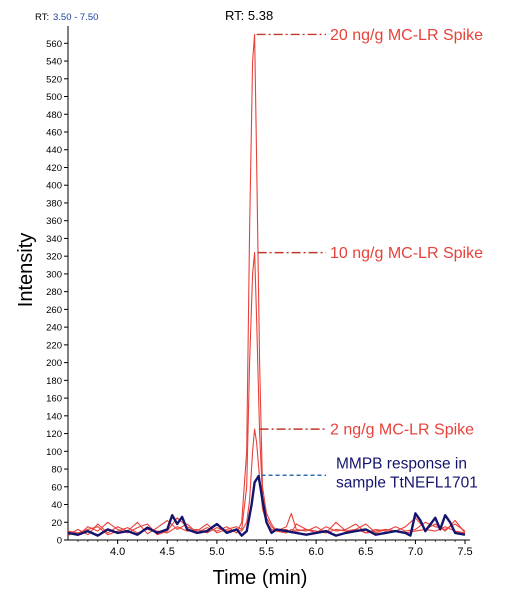 The image size is (525, 593). What do you see at coordinates (401, 463) in the screenshot?
I see `sample-annotation-line: MMPB response in` at bounding box center [401, 463].